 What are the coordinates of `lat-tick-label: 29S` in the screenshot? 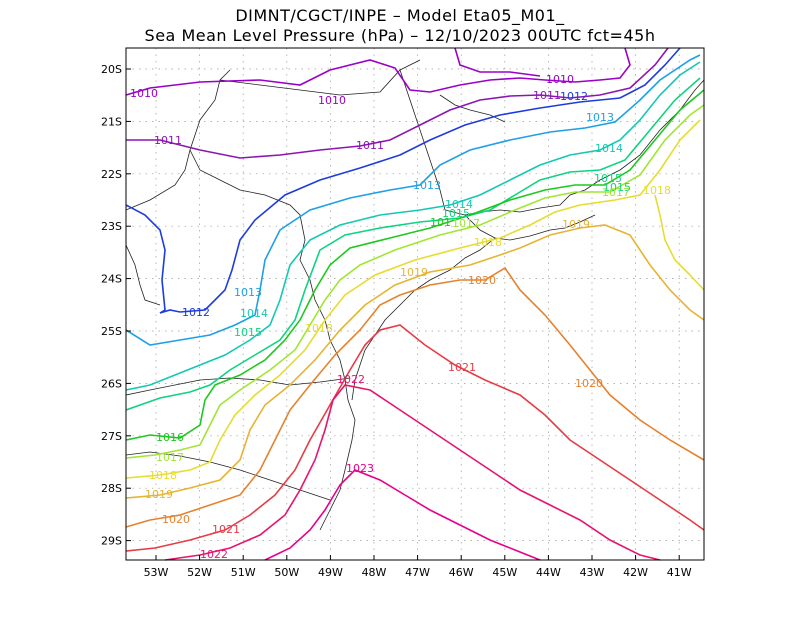 It's located at (111, 541).